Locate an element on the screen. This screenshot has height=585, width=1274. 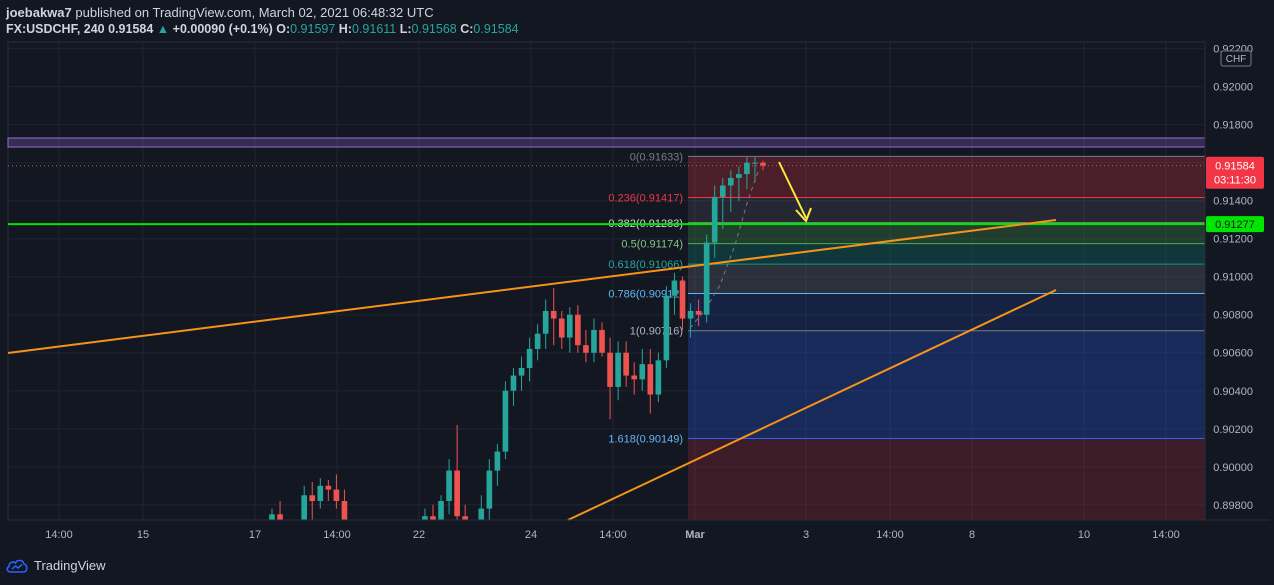
y-tick-label: 0.91800 is located at coordinates (1233, 126).